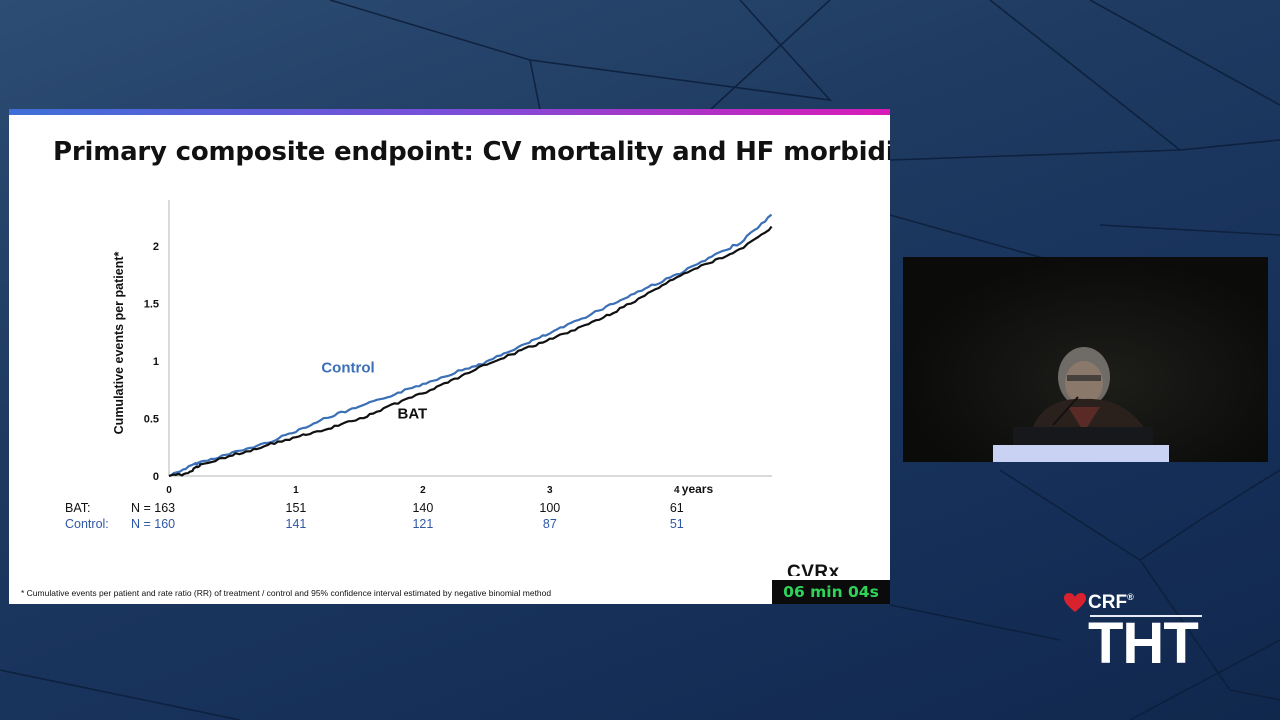  What do you see at coordinates (1108, 602) in the screenshot?
I see `brand-org-text: CRF` at bounding box center [1108, 602].